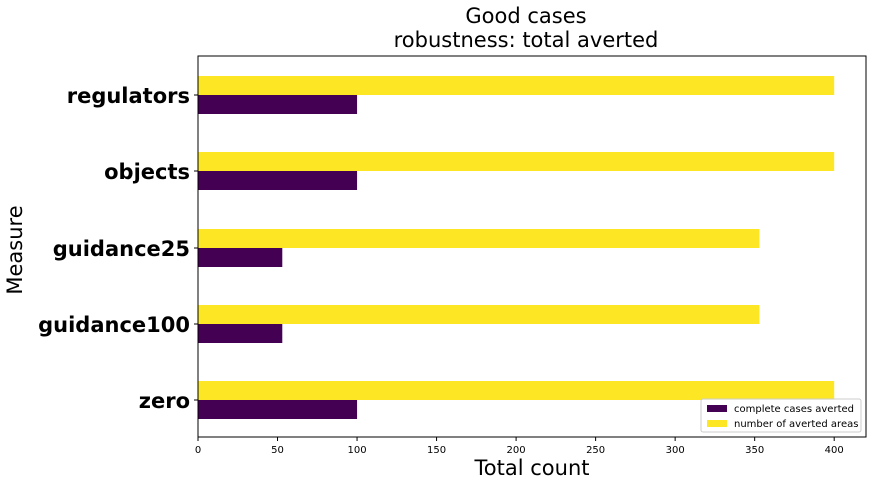  Describe the element at coordinates (278, 104) in the screenshot. I see `bar-regulators-cases-averted` at that location.